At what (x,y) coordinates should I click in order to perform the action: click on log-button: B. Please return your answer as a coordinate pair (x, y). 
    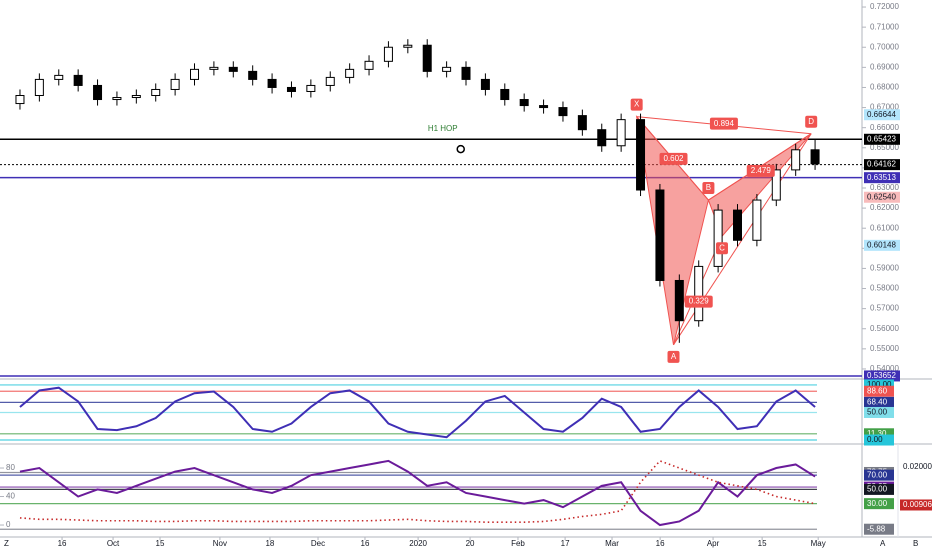
    Looking at the image, I should click on (915, 543).